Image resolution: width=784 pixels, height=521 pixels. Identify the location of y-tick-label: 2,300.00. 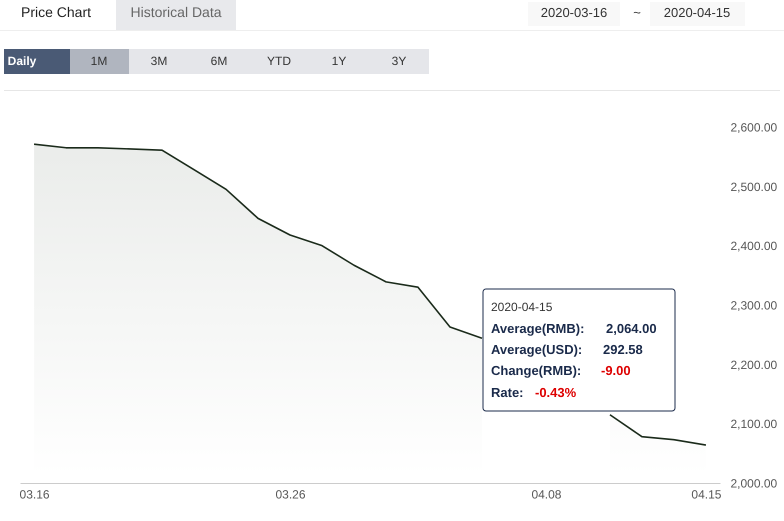
(754, 305).